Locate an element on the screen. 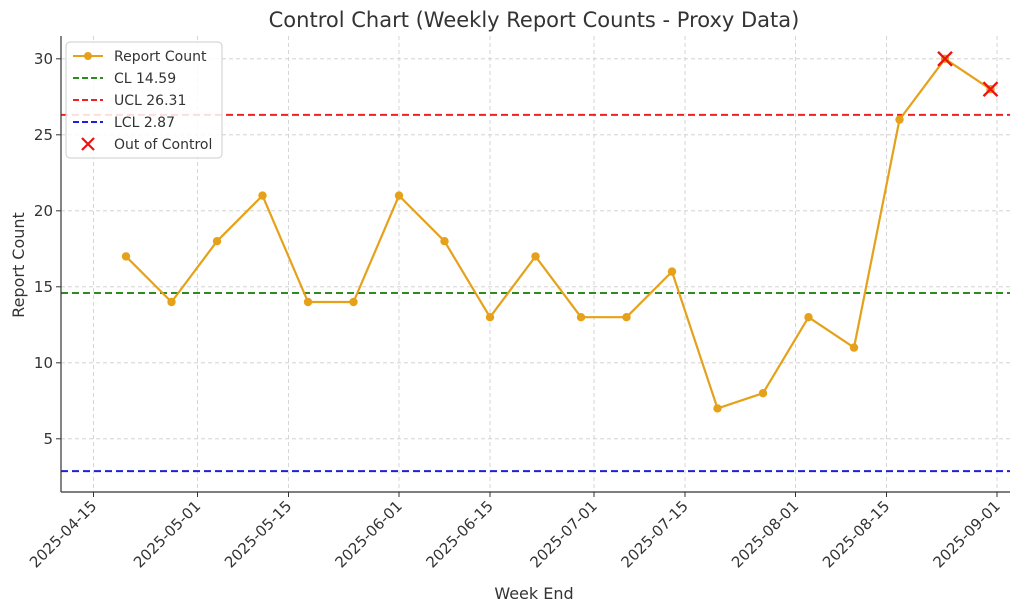 Image resolution: width=1024 pixels, height=614 pixels. out-of-control-markers is located at coordinates (968, 74).